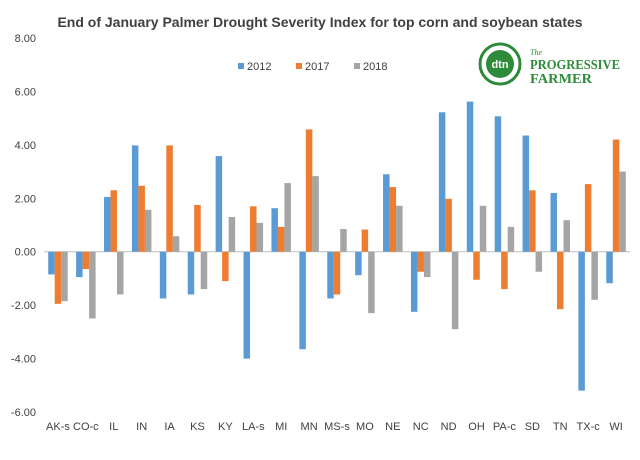  I want to click on bar-2018-MO, so click(371, 282).